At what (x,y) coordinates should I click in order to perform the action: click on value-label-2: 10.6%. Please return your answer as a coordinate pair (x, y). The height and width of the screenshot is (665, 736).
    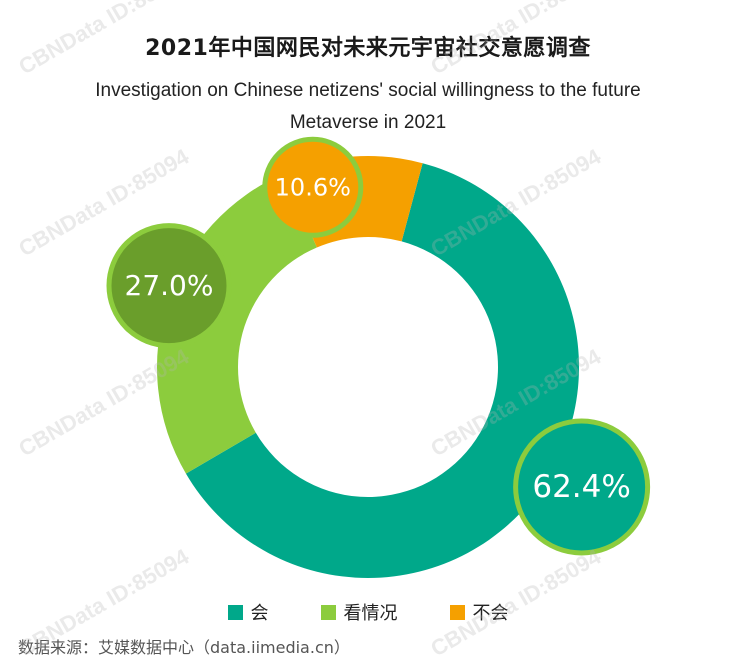
    Looking at the image, I should click on (313, 187).